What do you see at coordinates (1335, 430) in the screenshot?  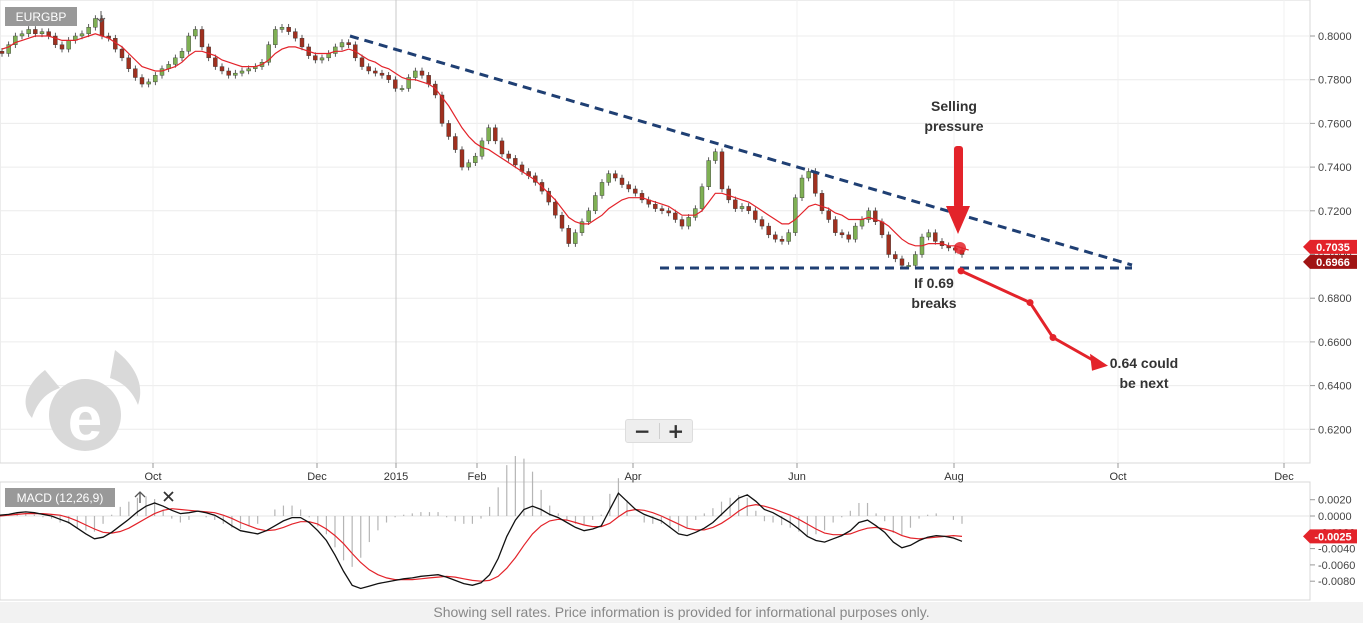 I see `price-tick-label: 0.6200` at bounding box center [1335, 430].